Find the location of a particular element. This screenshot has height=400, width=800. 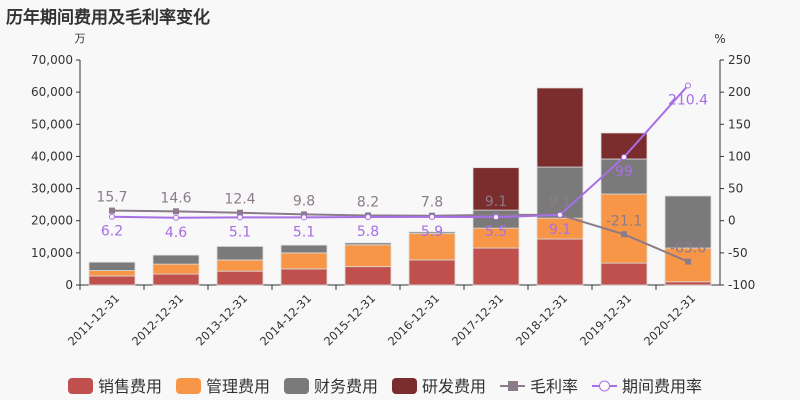

legend-label: 毛利率 is located at coordinates (554, 386).